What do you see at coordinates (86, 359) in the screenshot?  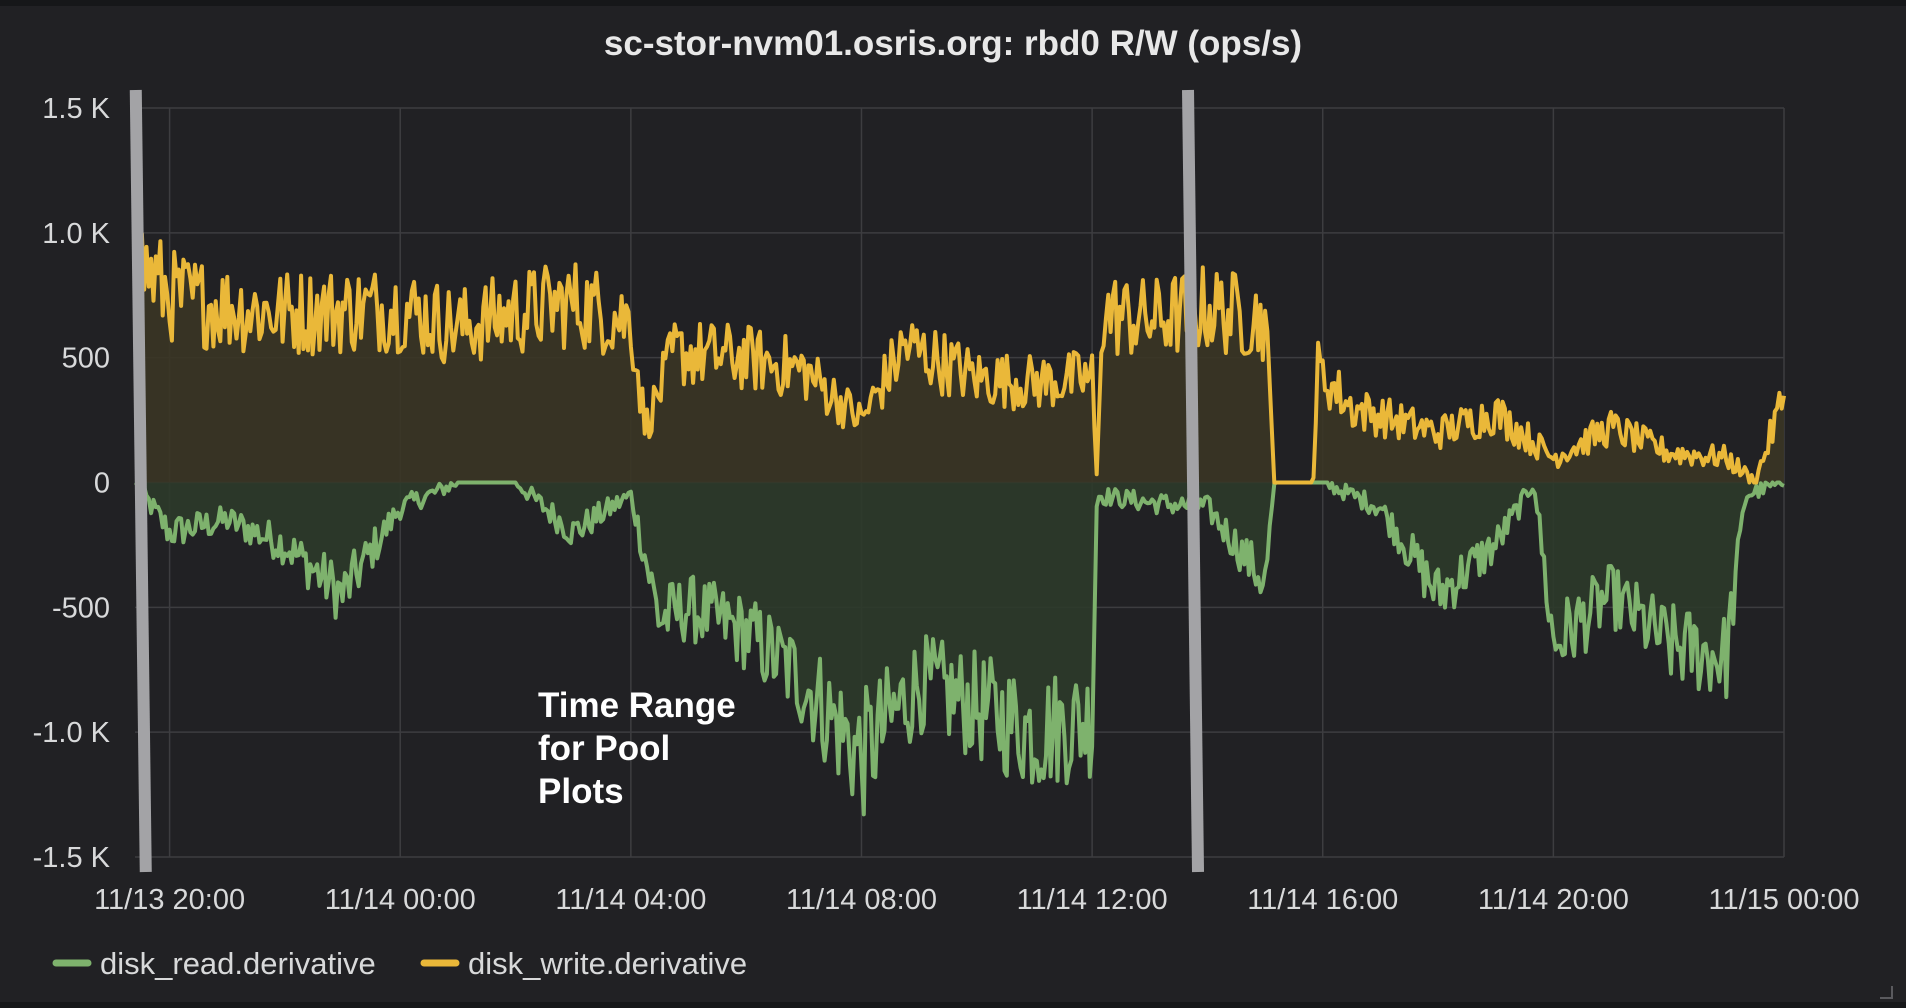 I see `y-tick-label-2: 500` at bounding box center [86, 359].